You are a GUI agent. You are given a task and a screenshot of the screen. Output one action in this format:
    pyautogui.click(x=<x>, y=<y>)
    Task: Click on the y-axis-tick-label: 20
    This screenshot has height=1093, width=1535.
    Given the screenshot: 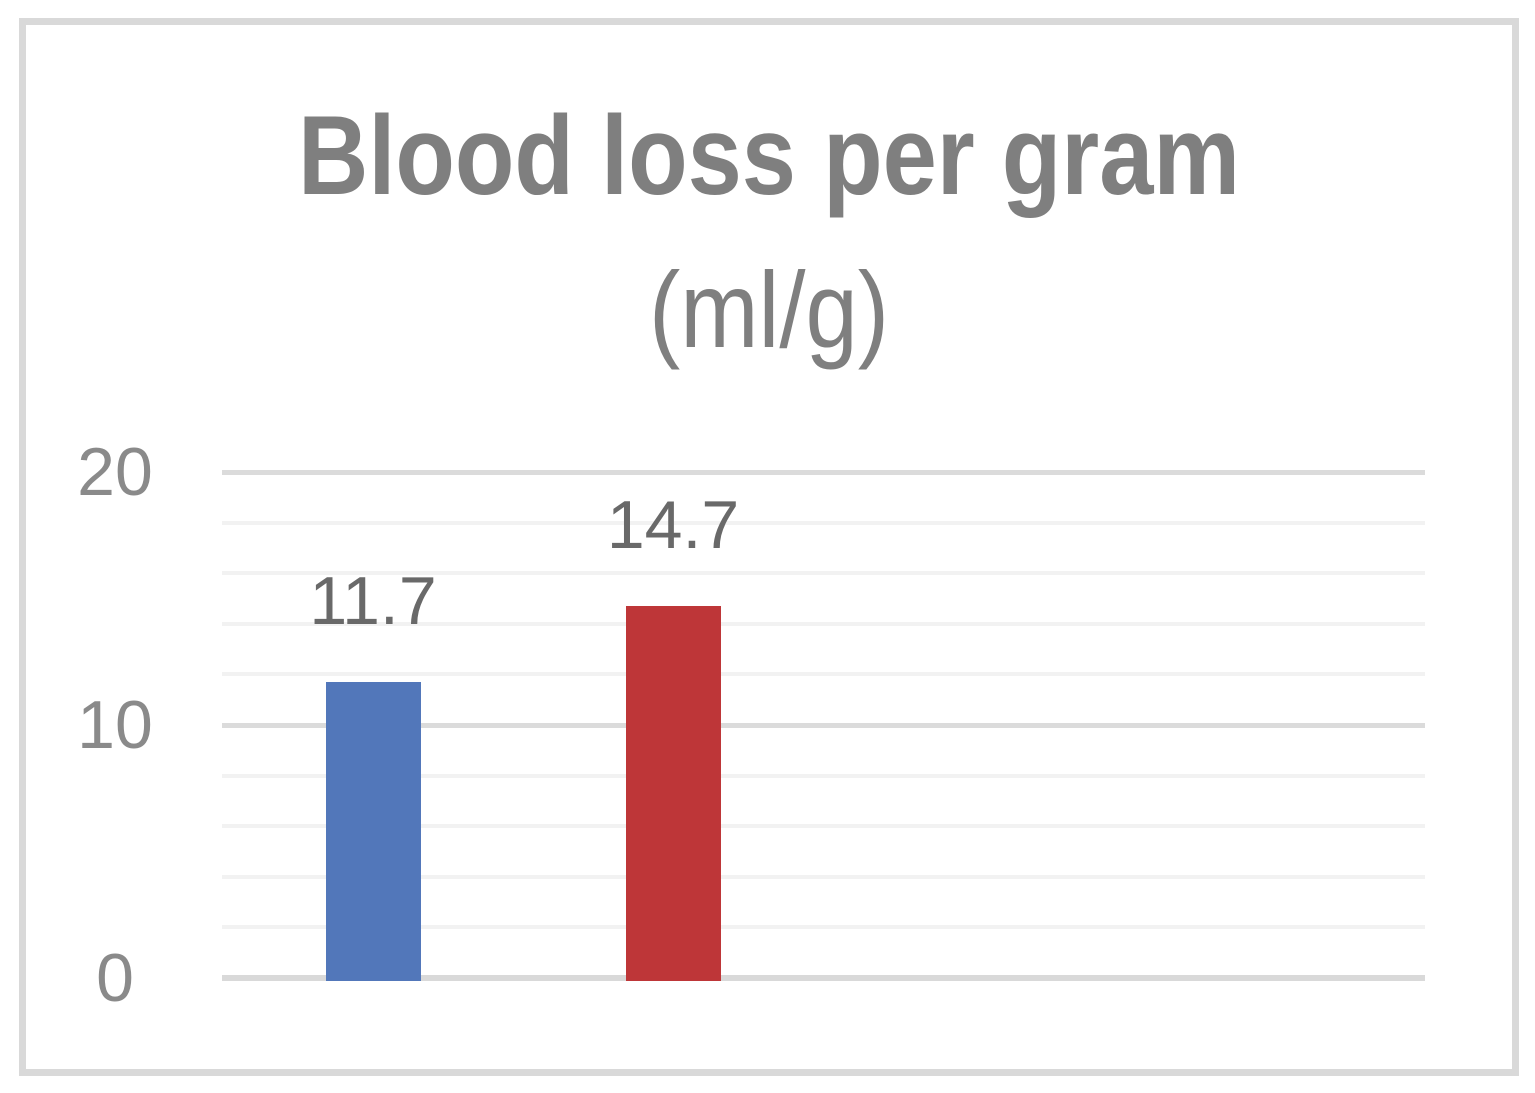 What is the action you would take?
    pyautogui.click(x=115, y=472)
    